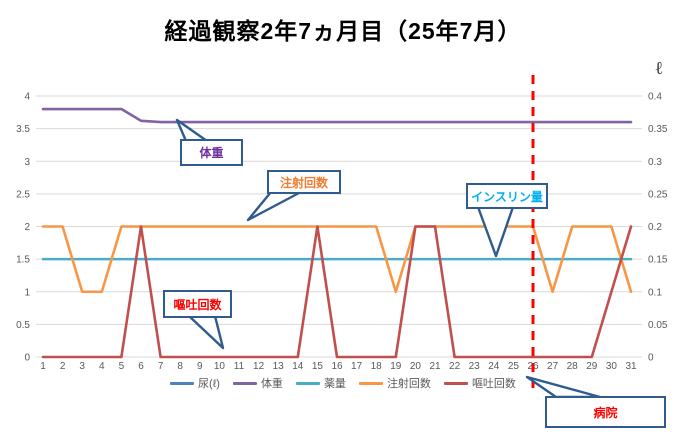 The height and width of the screenshot is (443, 686). Describe the element at coordinates (27, 292) in the screenshot. I see `y-left-tick: 1` at that location.